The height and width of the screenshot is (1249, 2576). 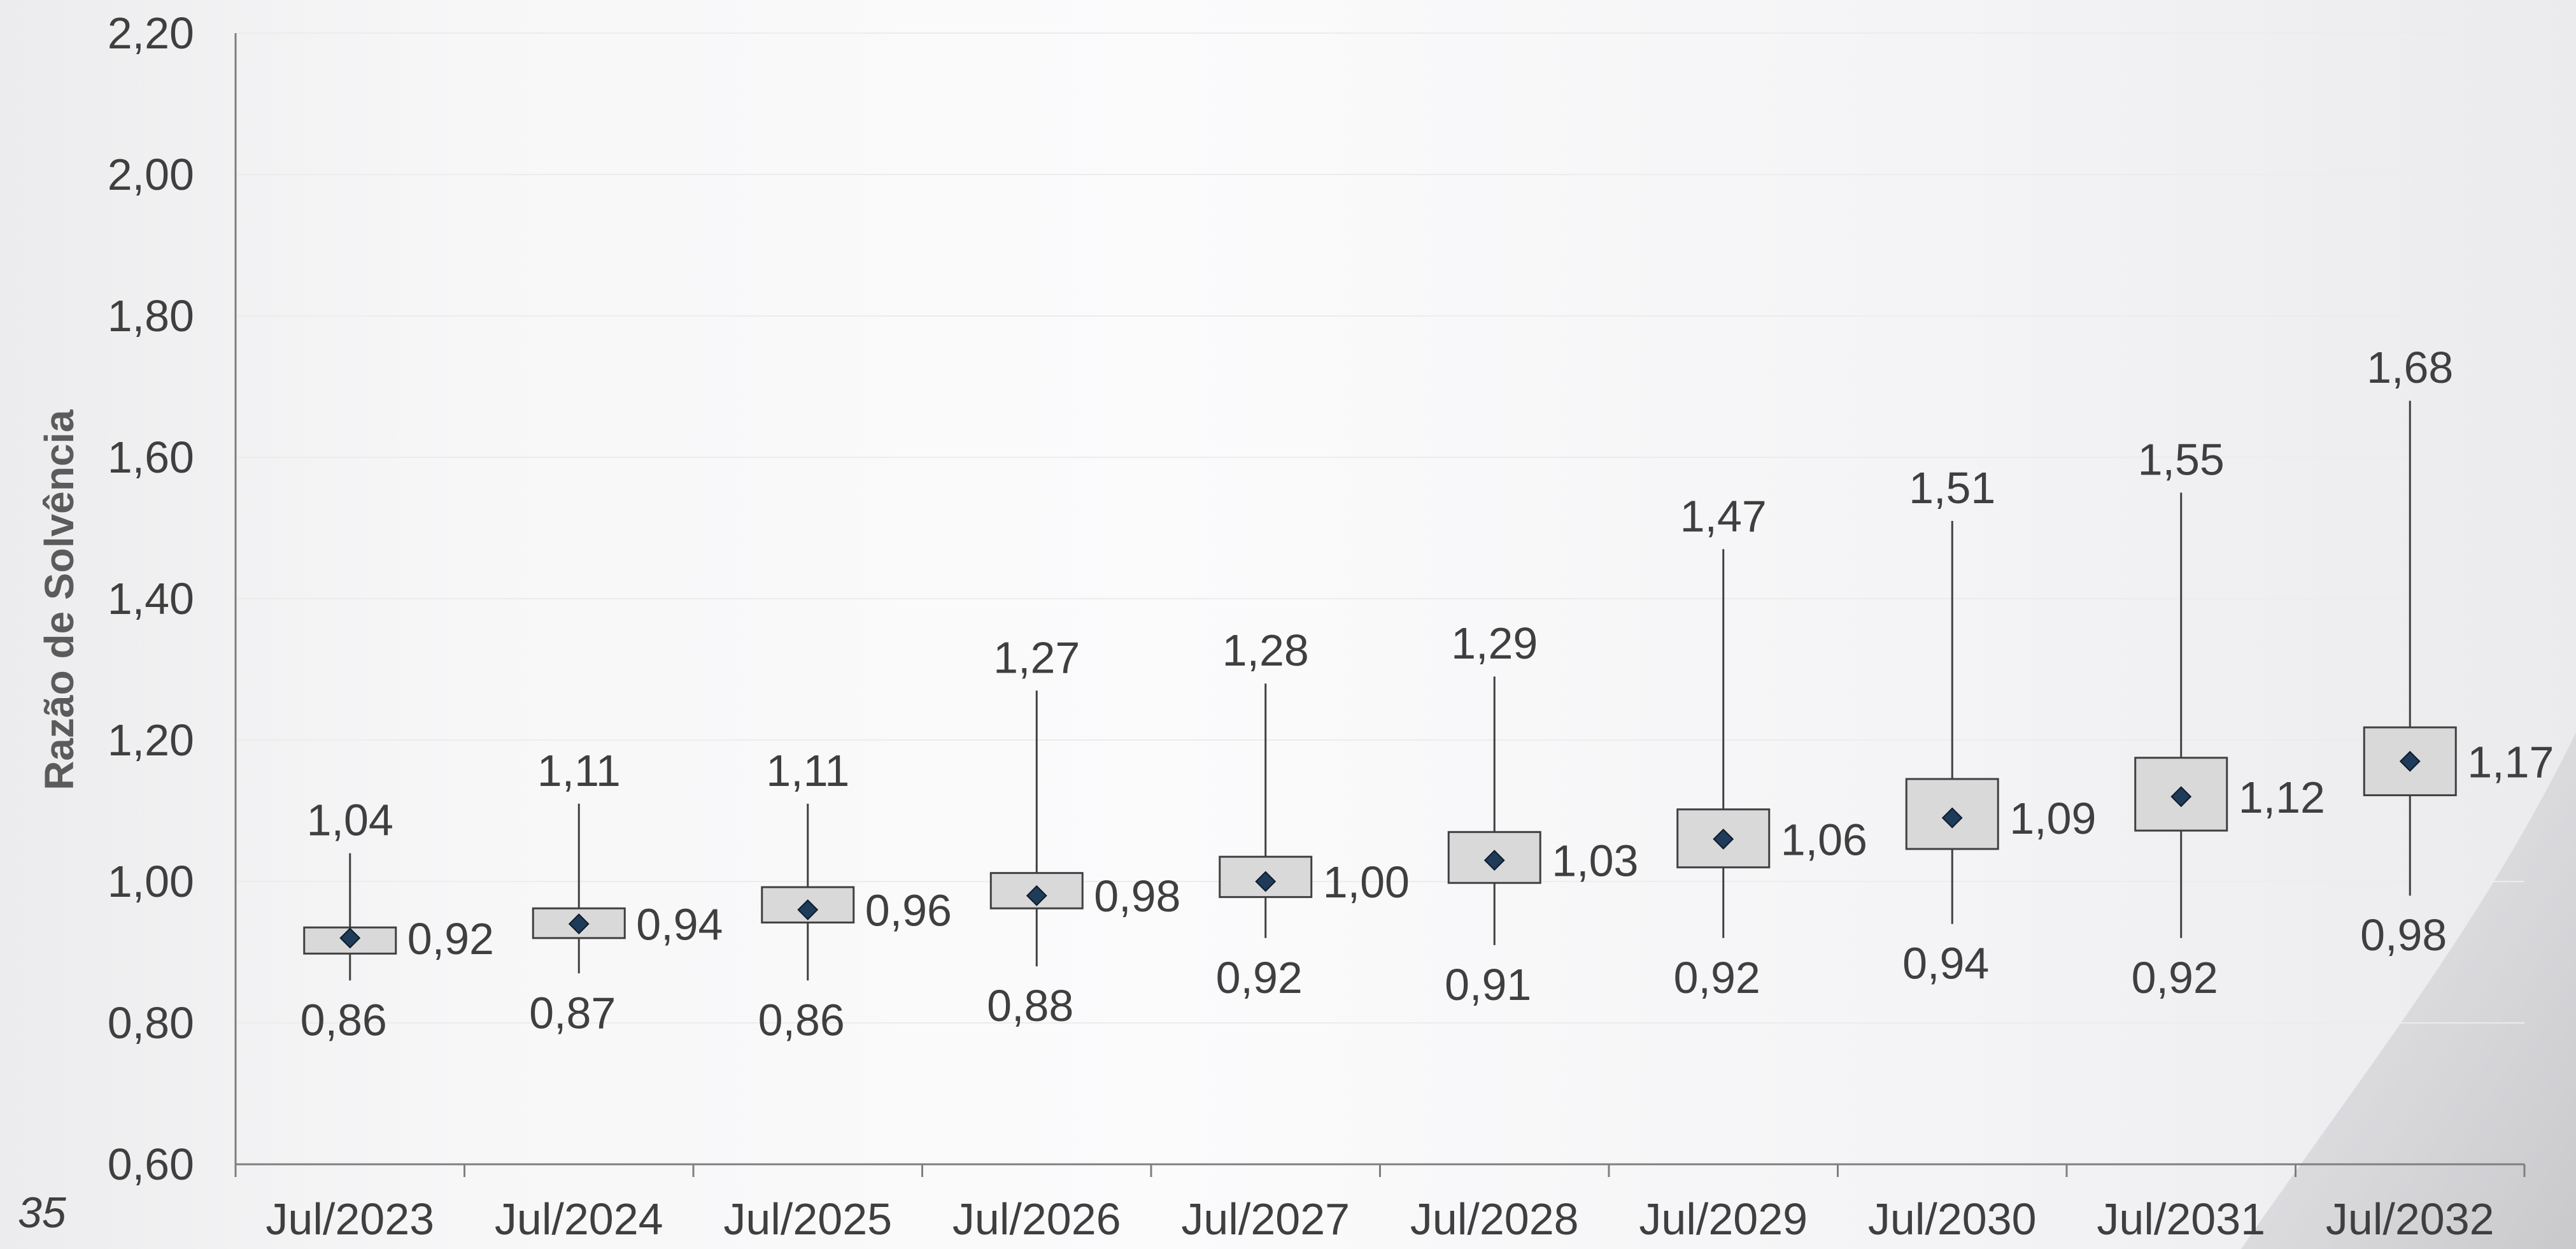 What do you see at coordinates (1366, 882) in the screenshot?
I see `mean-label: 1,00` at bounding box center [1366, 882].